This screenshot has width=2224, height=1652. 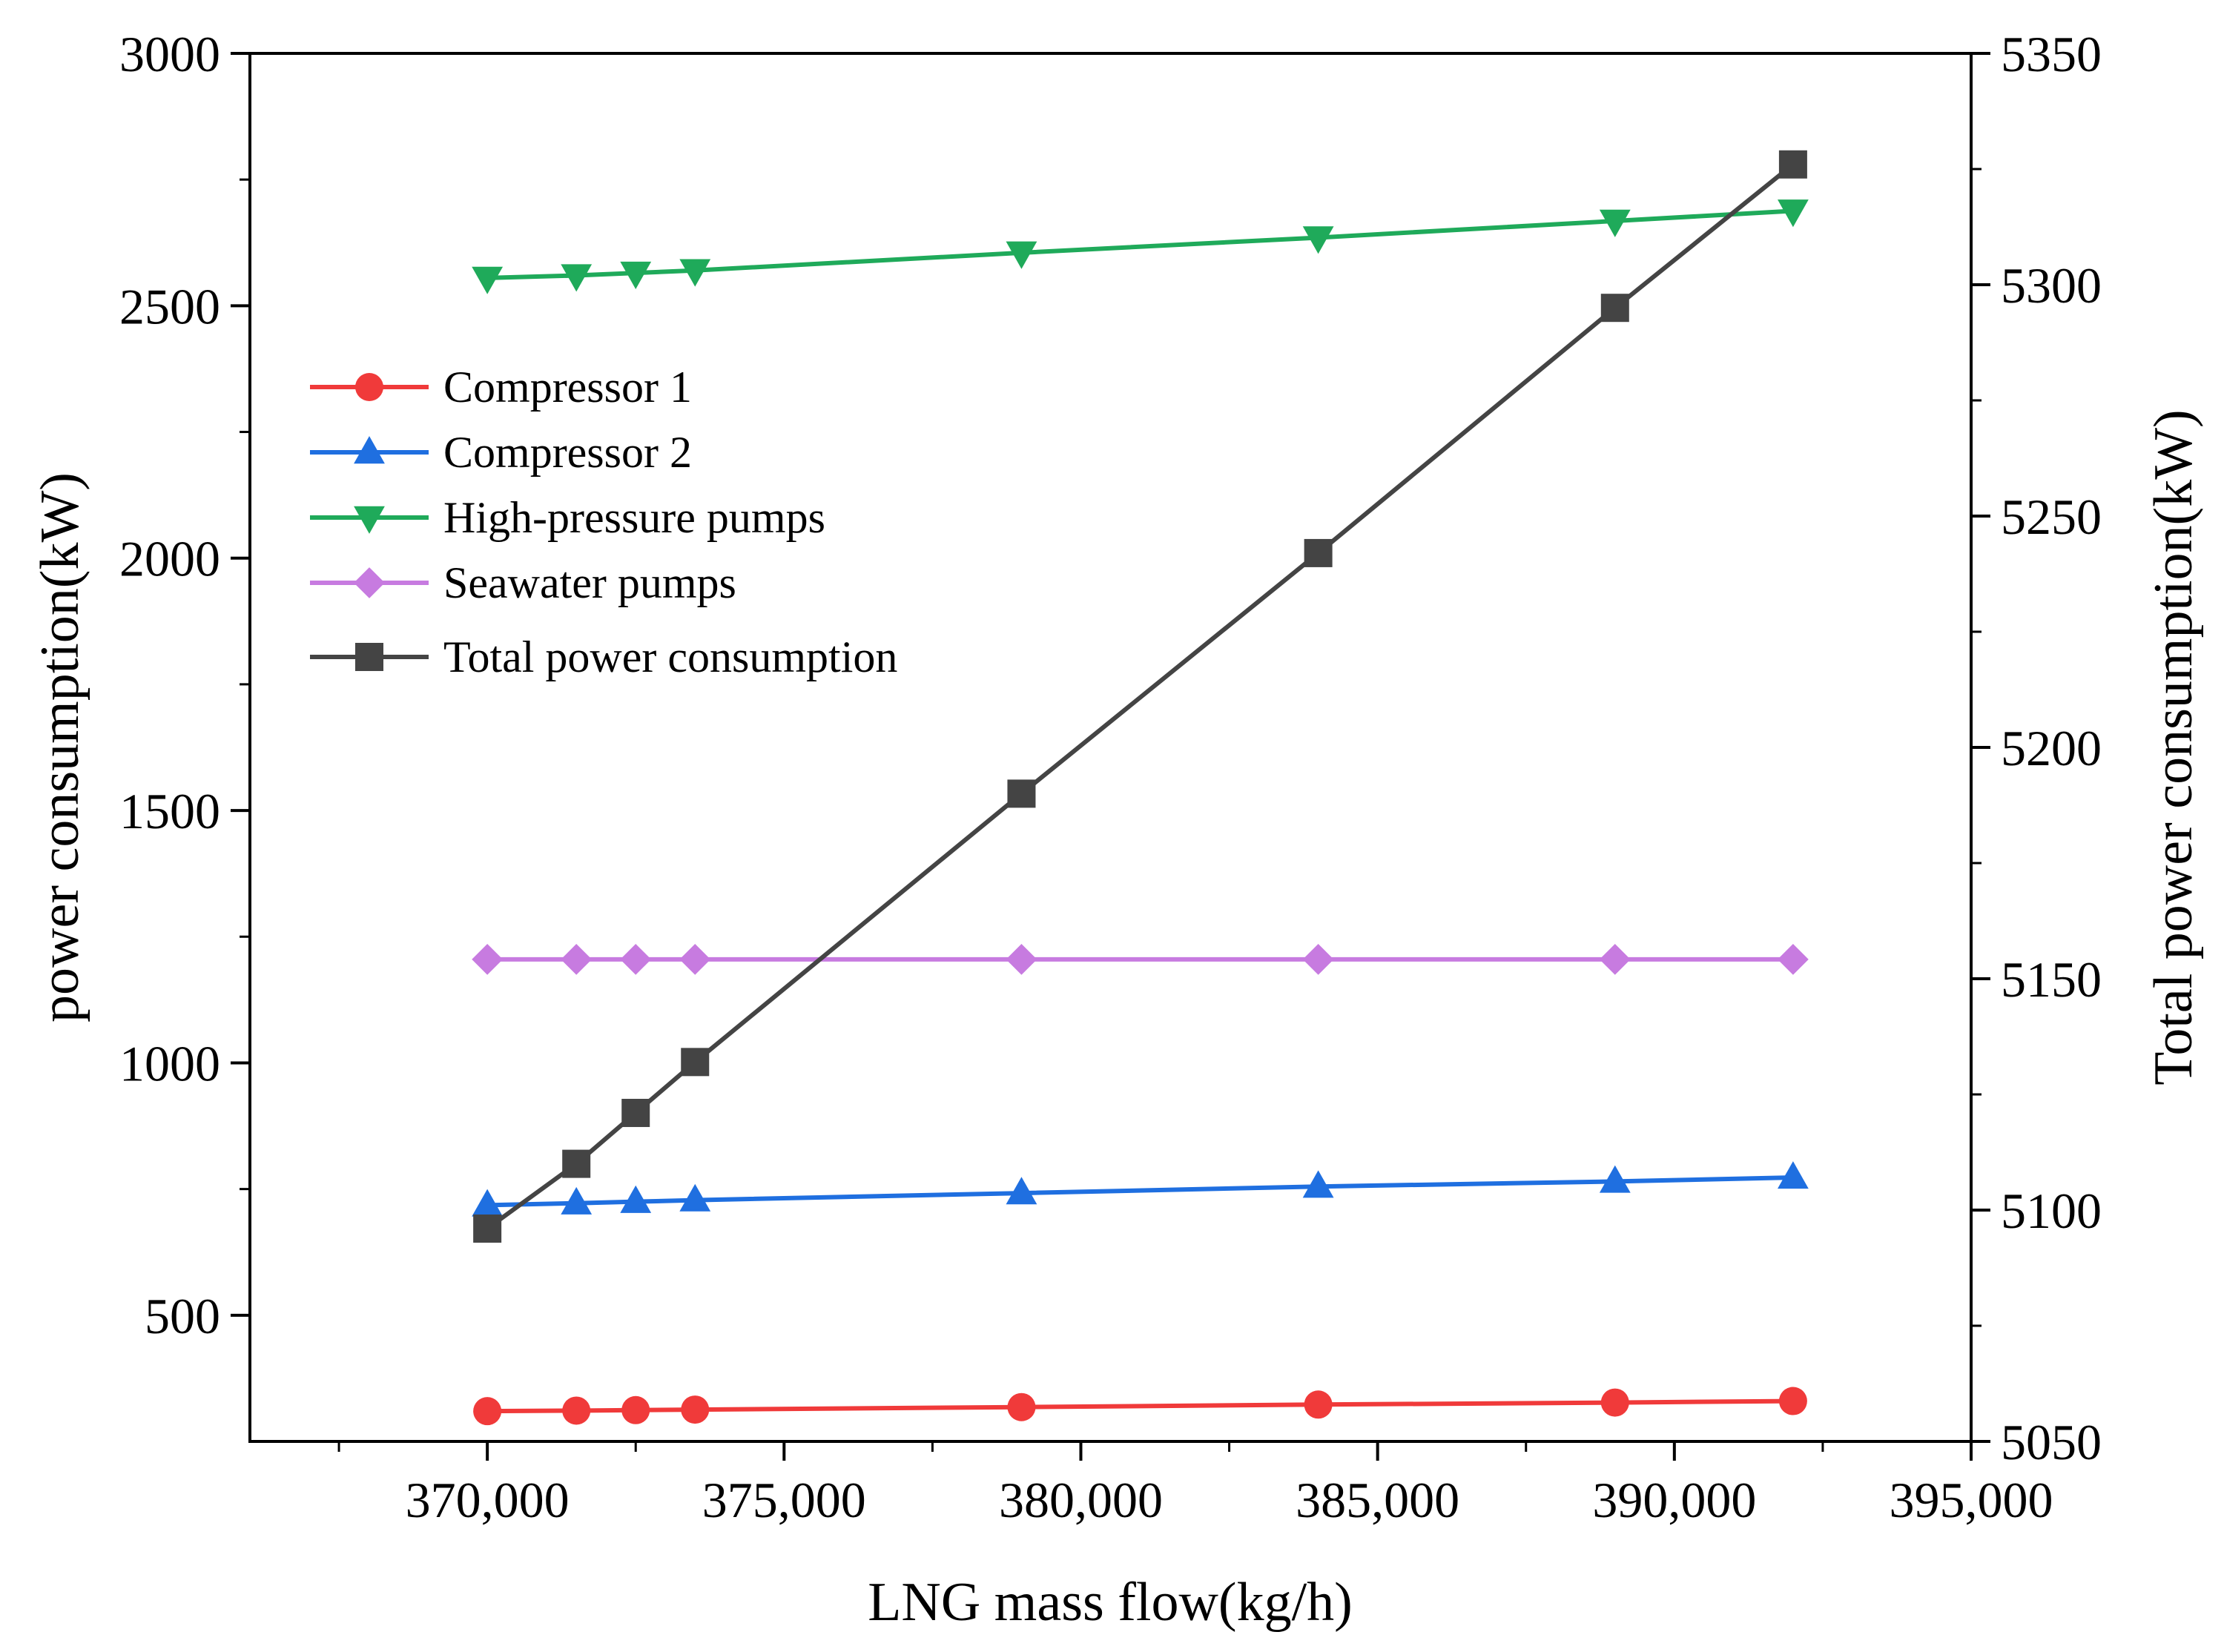 I want to click on legend-item: Compressor 2, so click(x=501, y=453).